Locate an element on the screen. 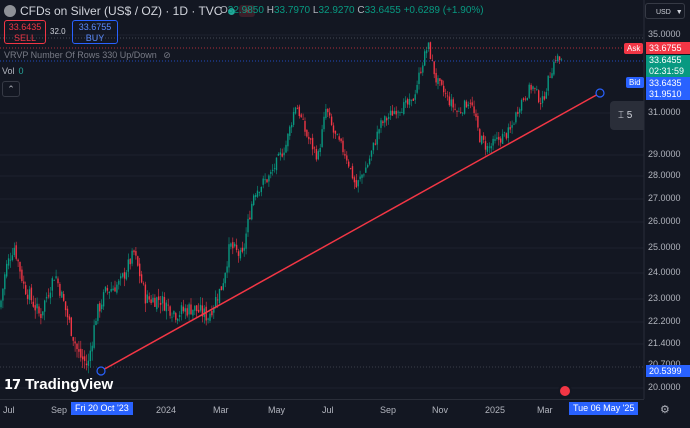 The height and width of the screenshot is (428, 690). eye-hidden-icon: ⊘ is located at coordinates (167, 55).